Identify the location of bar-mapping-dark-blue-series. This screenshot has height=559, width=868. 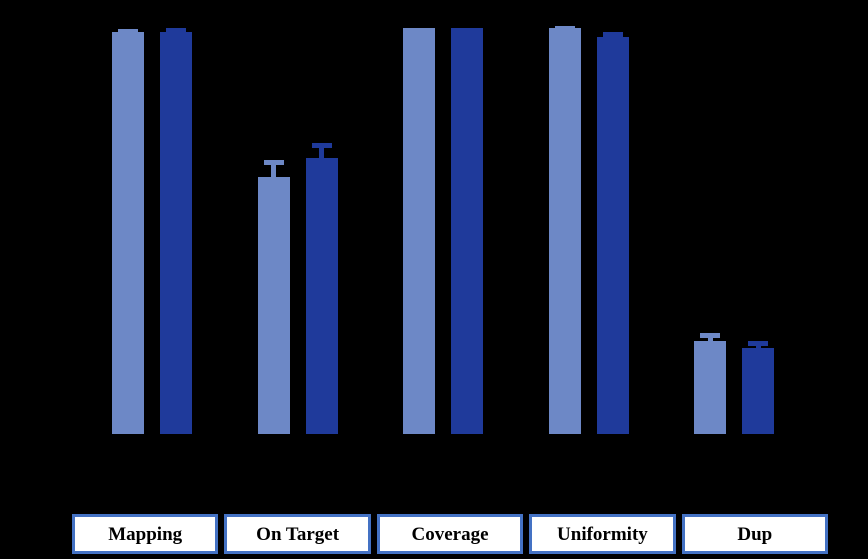
(176, 232).